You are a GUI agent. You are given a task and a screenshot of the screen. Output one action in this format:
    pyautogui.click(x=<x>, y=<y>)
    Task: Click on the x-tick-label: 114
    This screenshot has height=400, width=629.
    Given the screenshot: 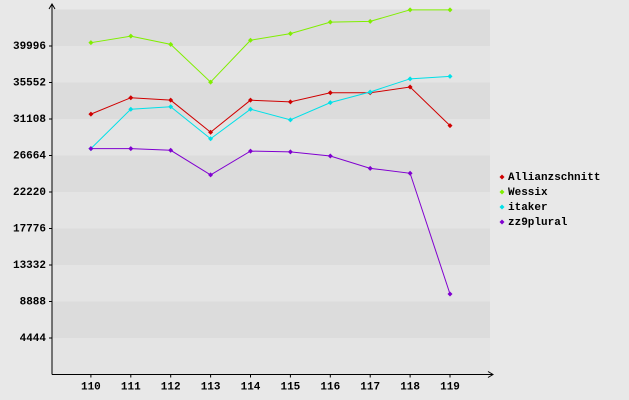 What is the action you would take?
    pyautogui.click(x=251, y=387)
    